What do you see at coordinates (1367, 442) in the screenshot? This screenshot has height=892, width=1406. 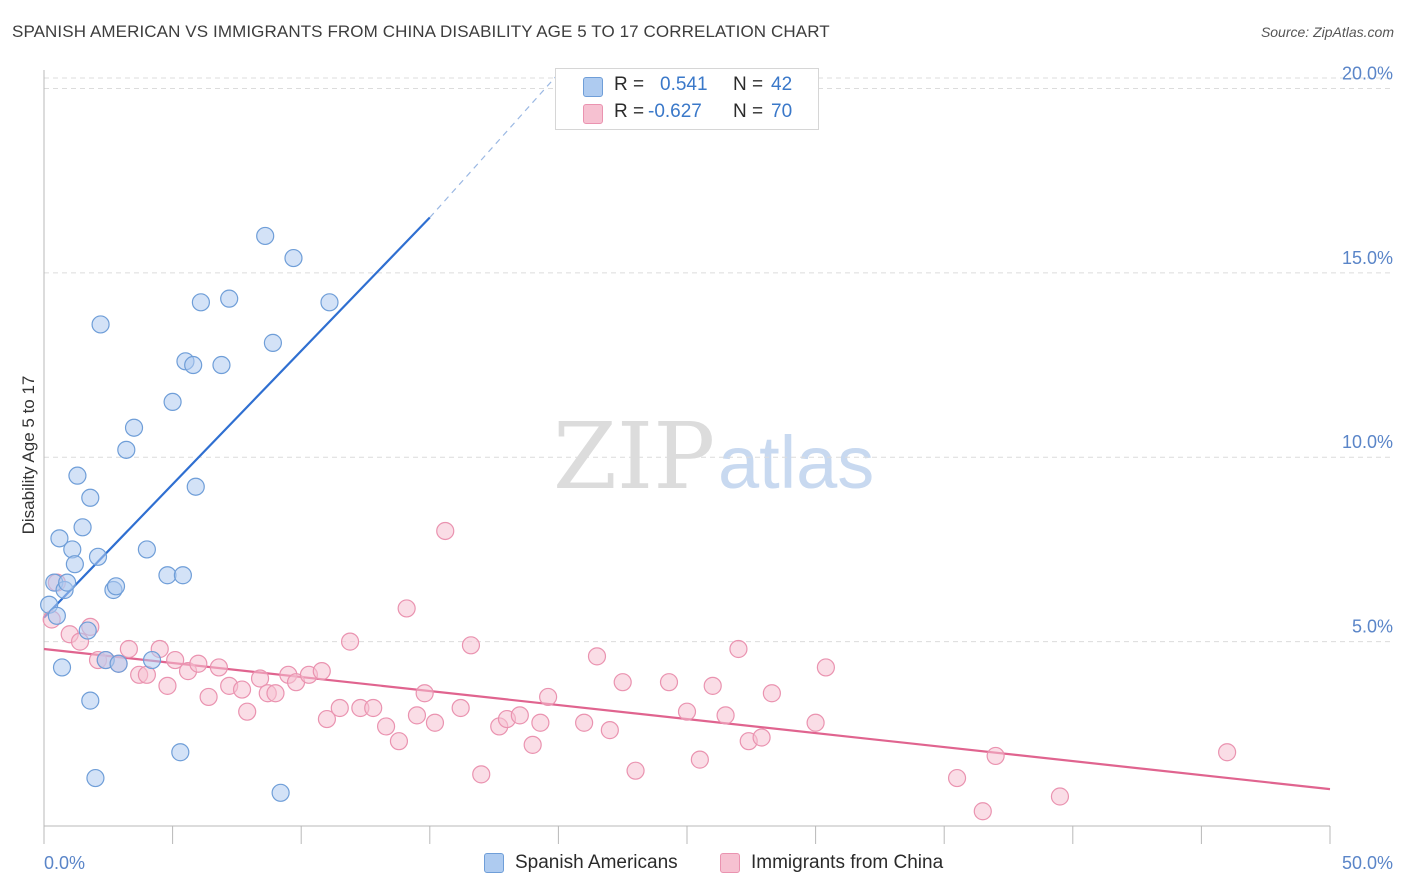 I see `y-tick-label: 10.0%` at bounding box center [1367, 442].